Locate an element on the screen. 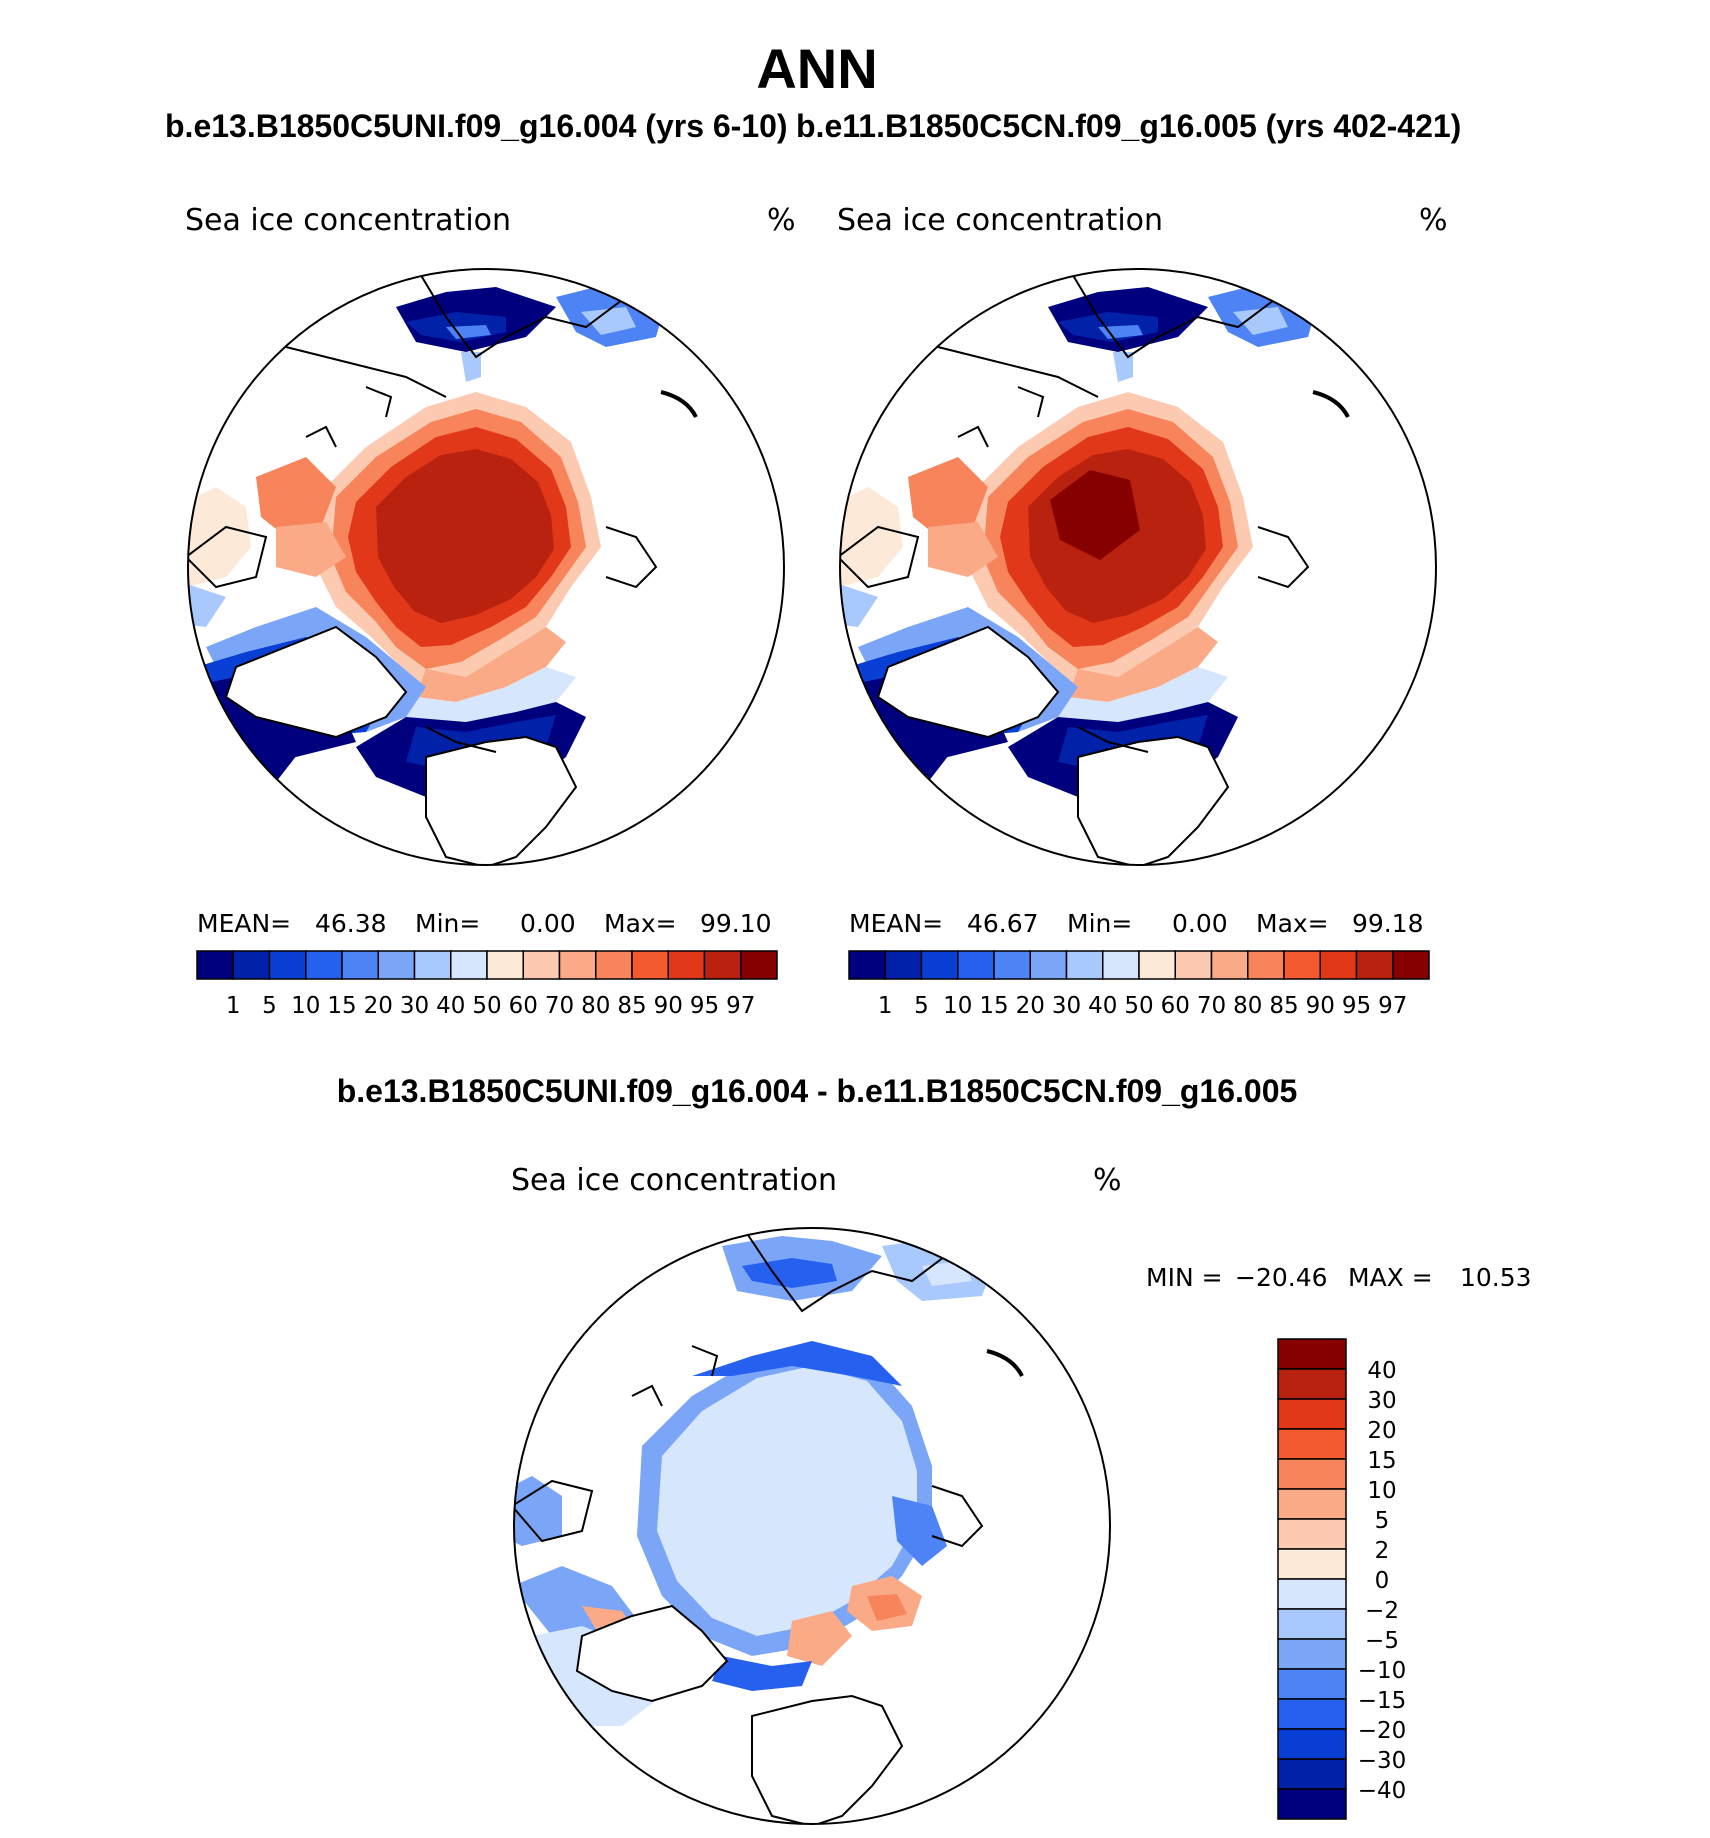 Image resolution: width=1710 pixels, height=1838 pixels. panel2-colorbar-tick-label: 15 is located at coordinates (993, 1006).